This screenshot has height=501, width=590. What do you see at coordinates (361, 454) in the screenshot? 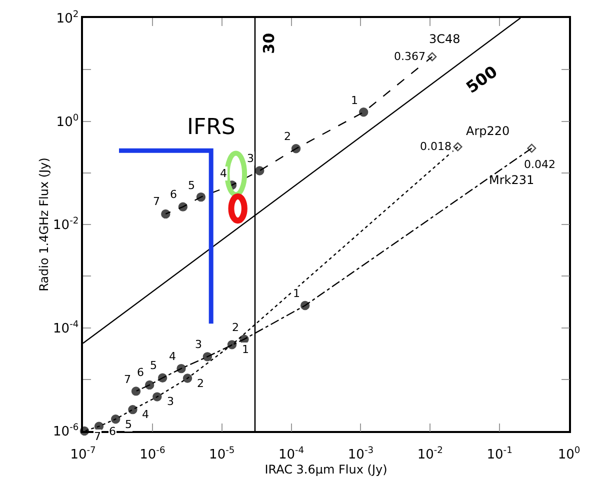
I see `x-tick-label: 10$^{-3}$` at bounding box center [361, 454].